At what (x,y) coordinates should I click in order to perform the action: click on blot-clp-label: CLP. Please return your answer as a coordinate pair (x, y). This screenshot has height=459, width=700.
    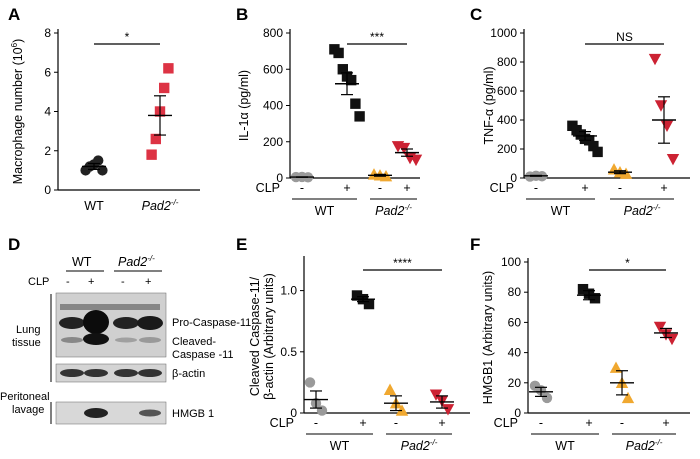
    Looking at the image, I should click on (38, 282).